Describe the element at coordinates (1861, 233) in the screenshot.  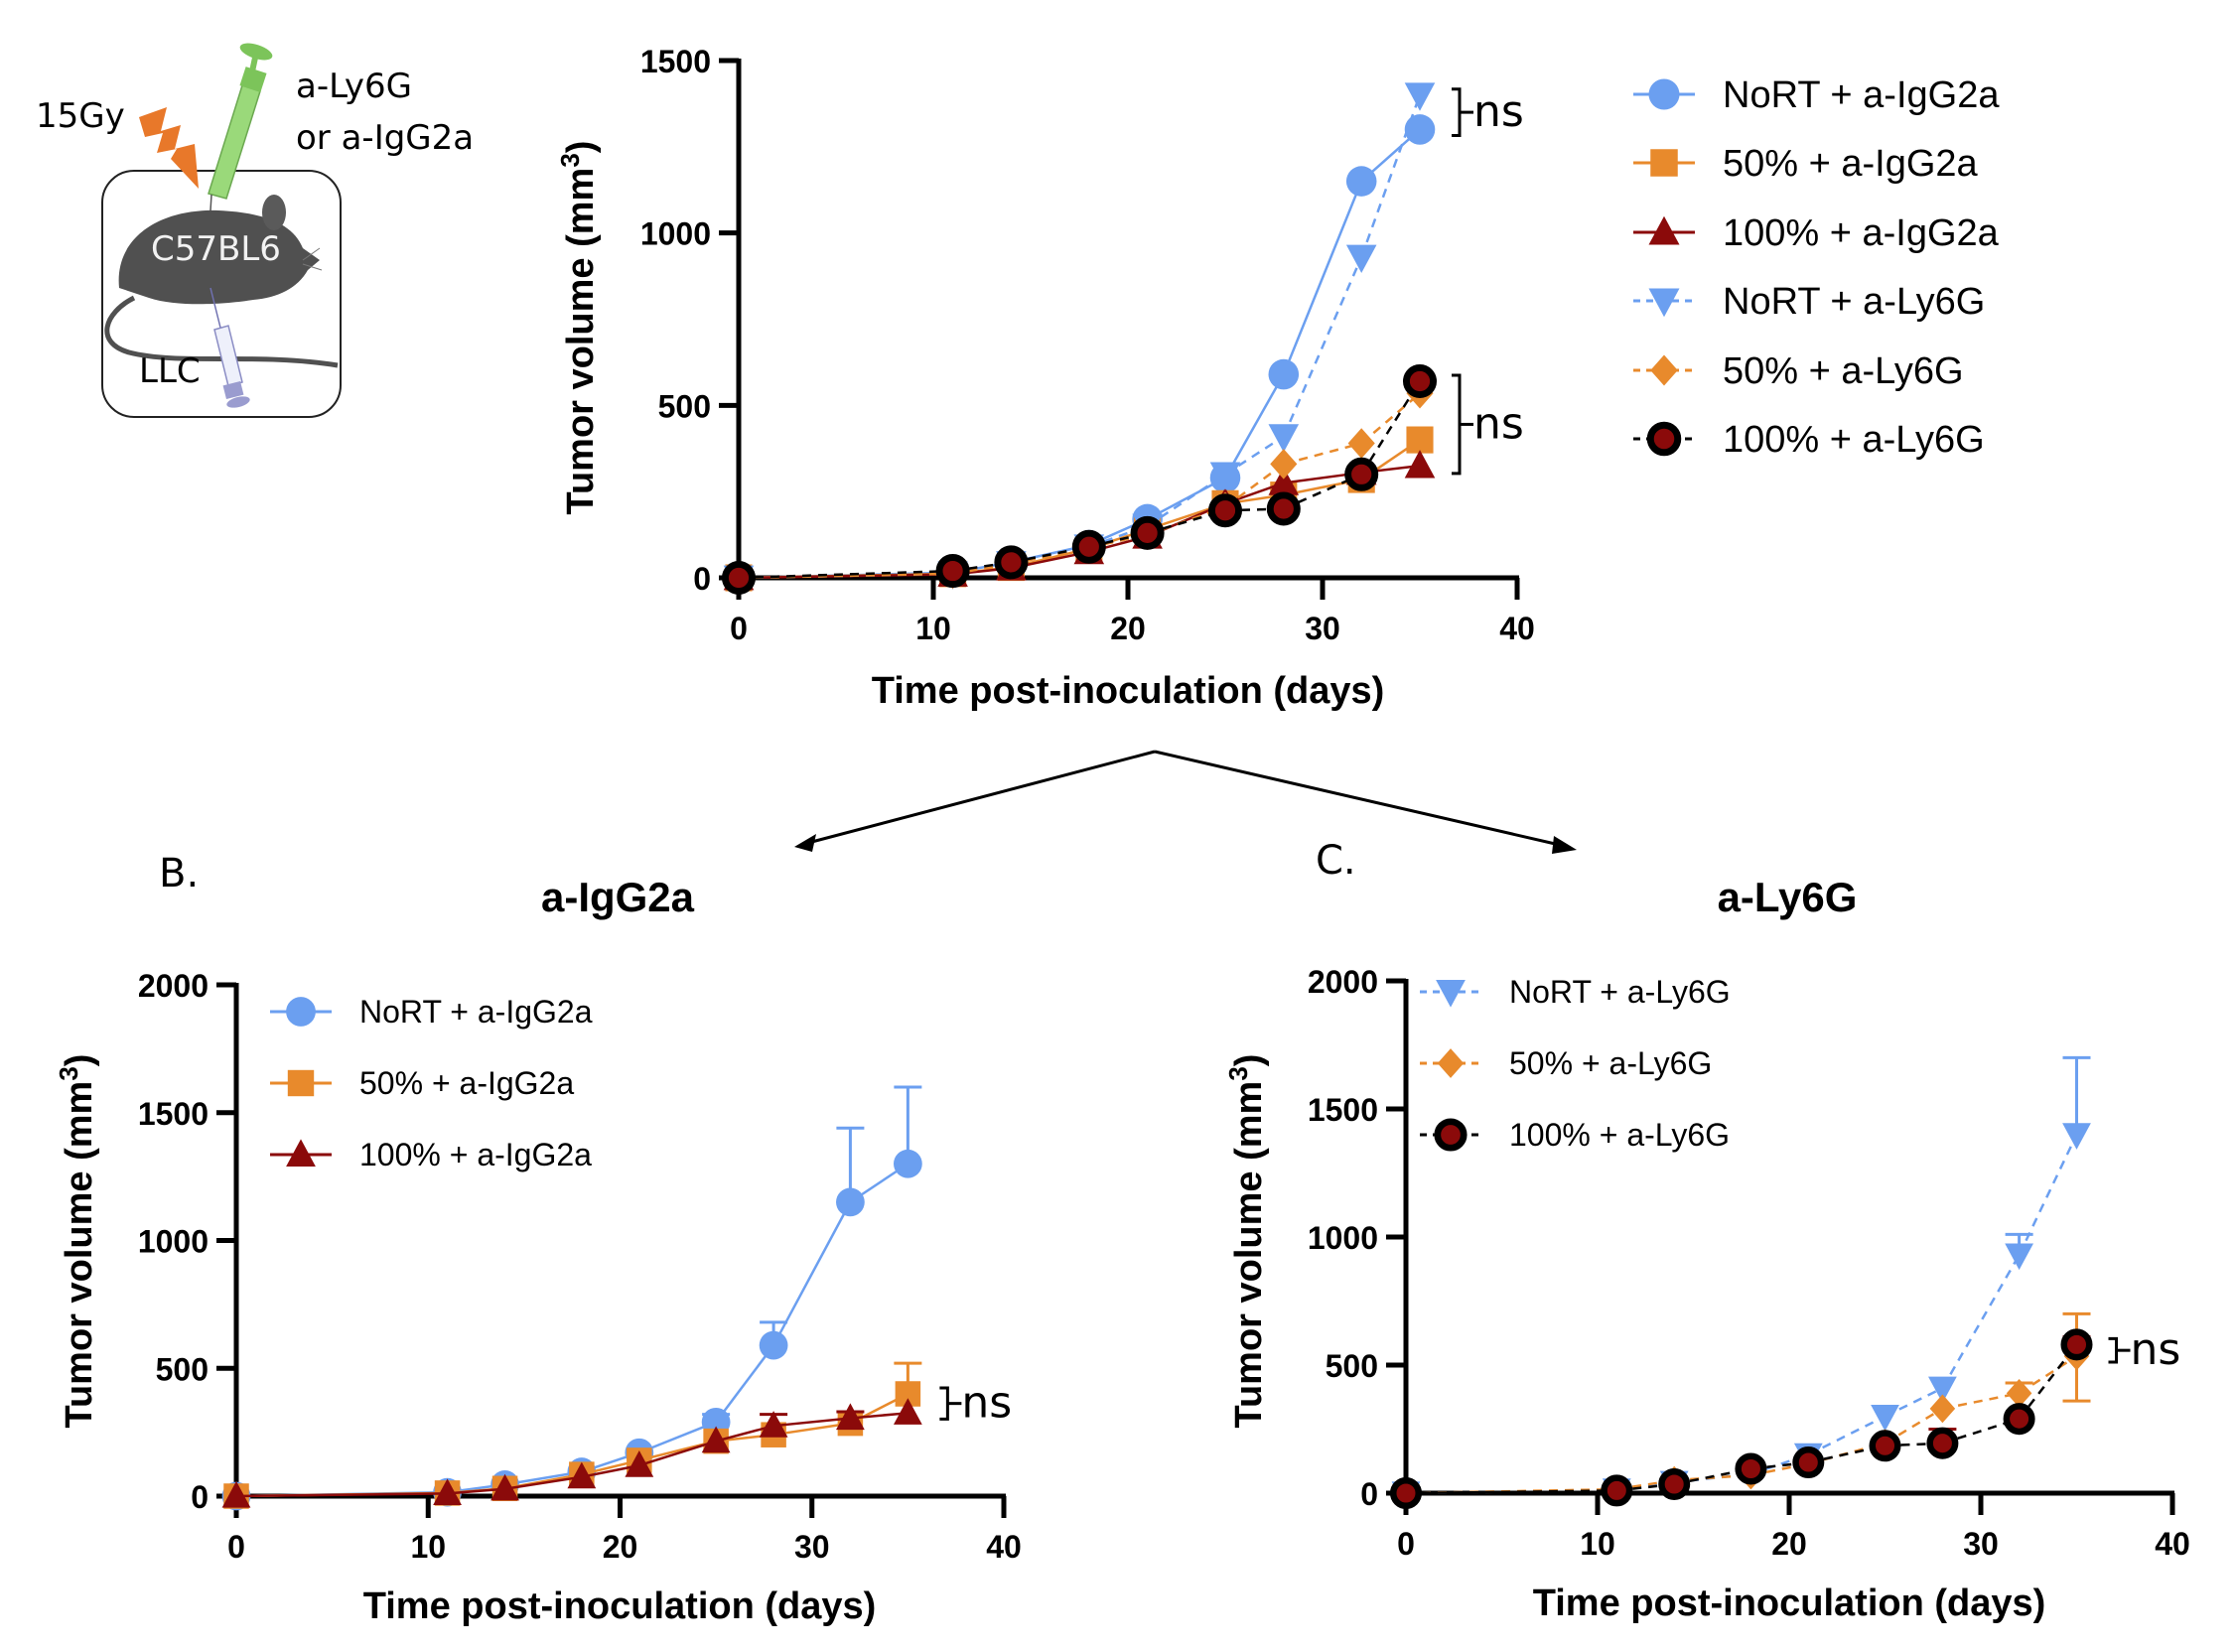
I see `legend-label: 100% + a-IgG2a` at that location.